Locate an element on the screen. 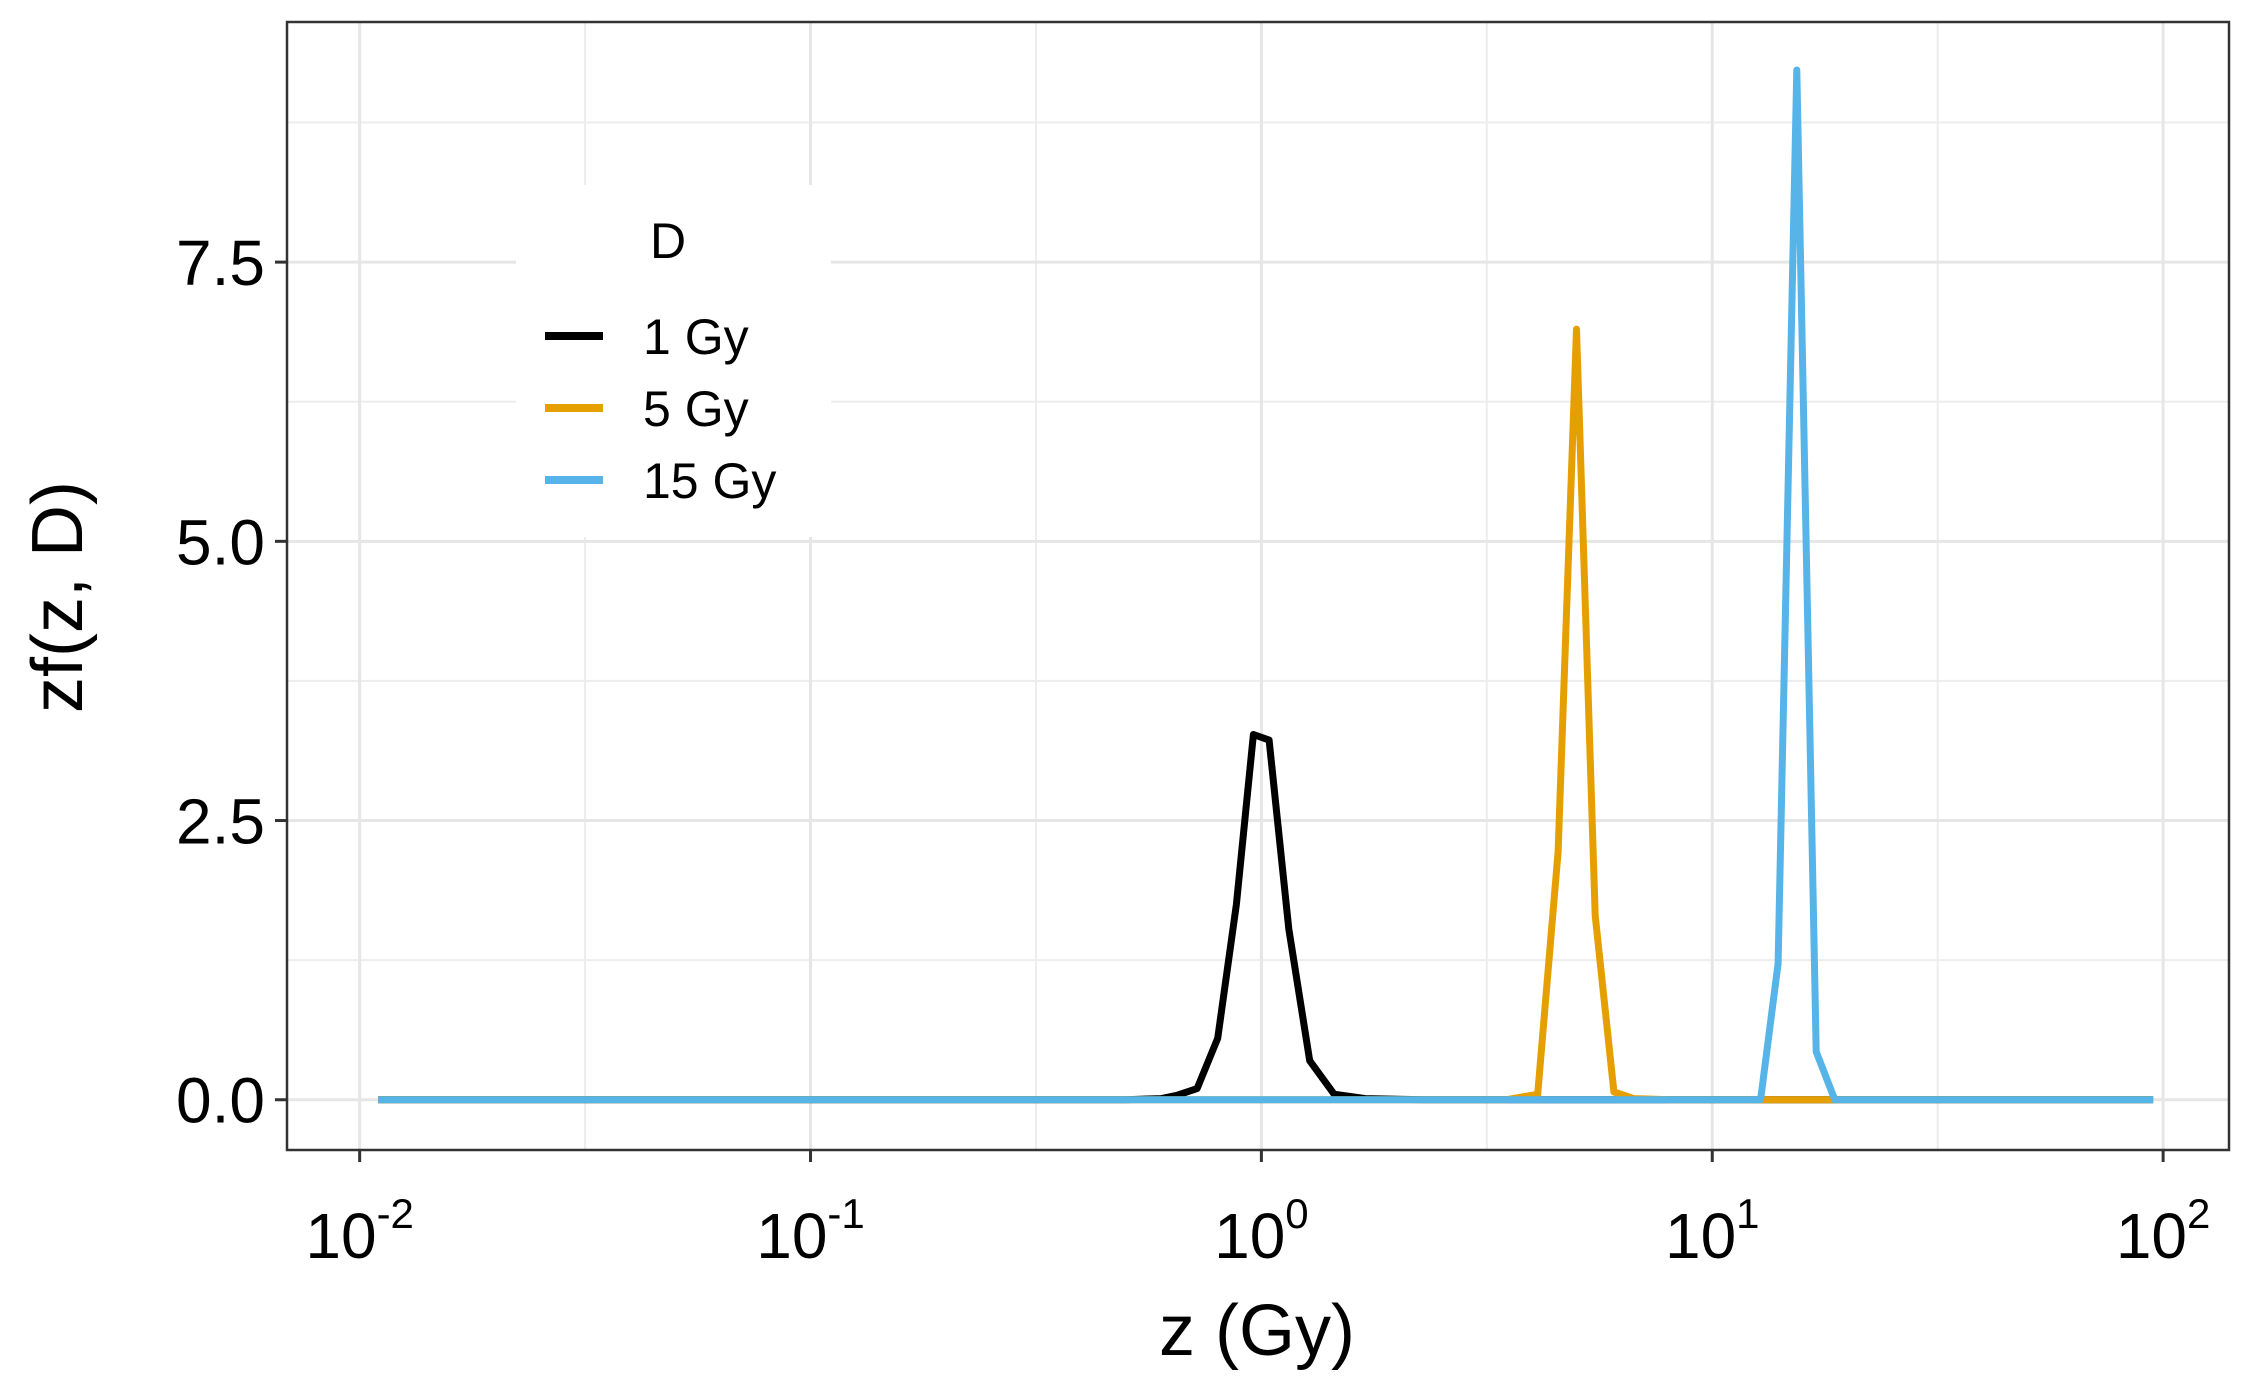  x-tick-label-3: 10¹ is located at coordinates (1712, 1231).